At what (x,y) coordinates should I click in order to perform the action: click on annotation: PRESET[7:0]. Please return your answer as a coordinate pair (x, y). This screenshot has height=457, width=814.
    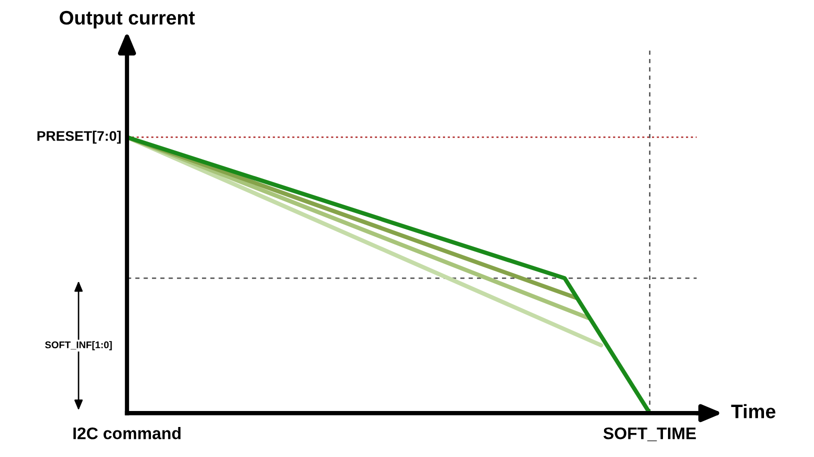
    Looking at the image, I should click on (79, 137).